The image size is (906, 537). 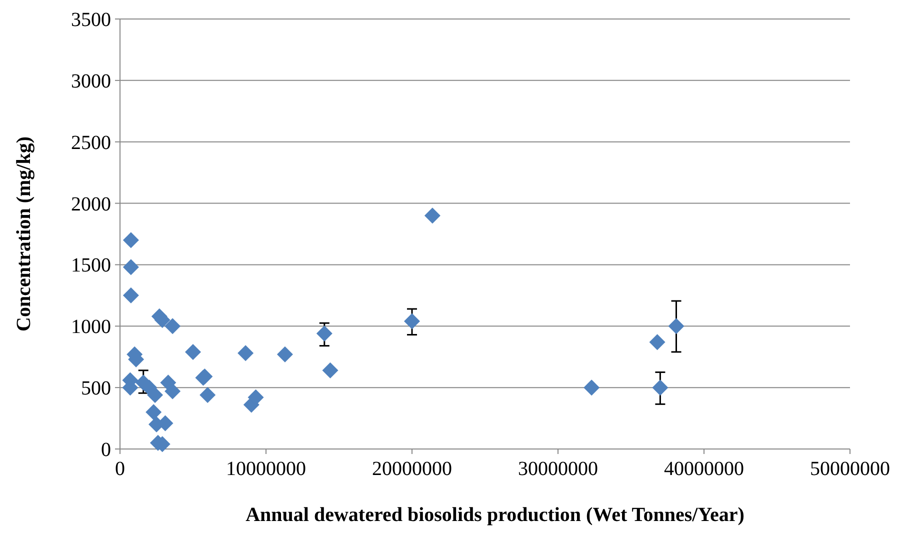 I want to click on y-axis-title: Concentration (mg/kg), so click(x=24, y=234).